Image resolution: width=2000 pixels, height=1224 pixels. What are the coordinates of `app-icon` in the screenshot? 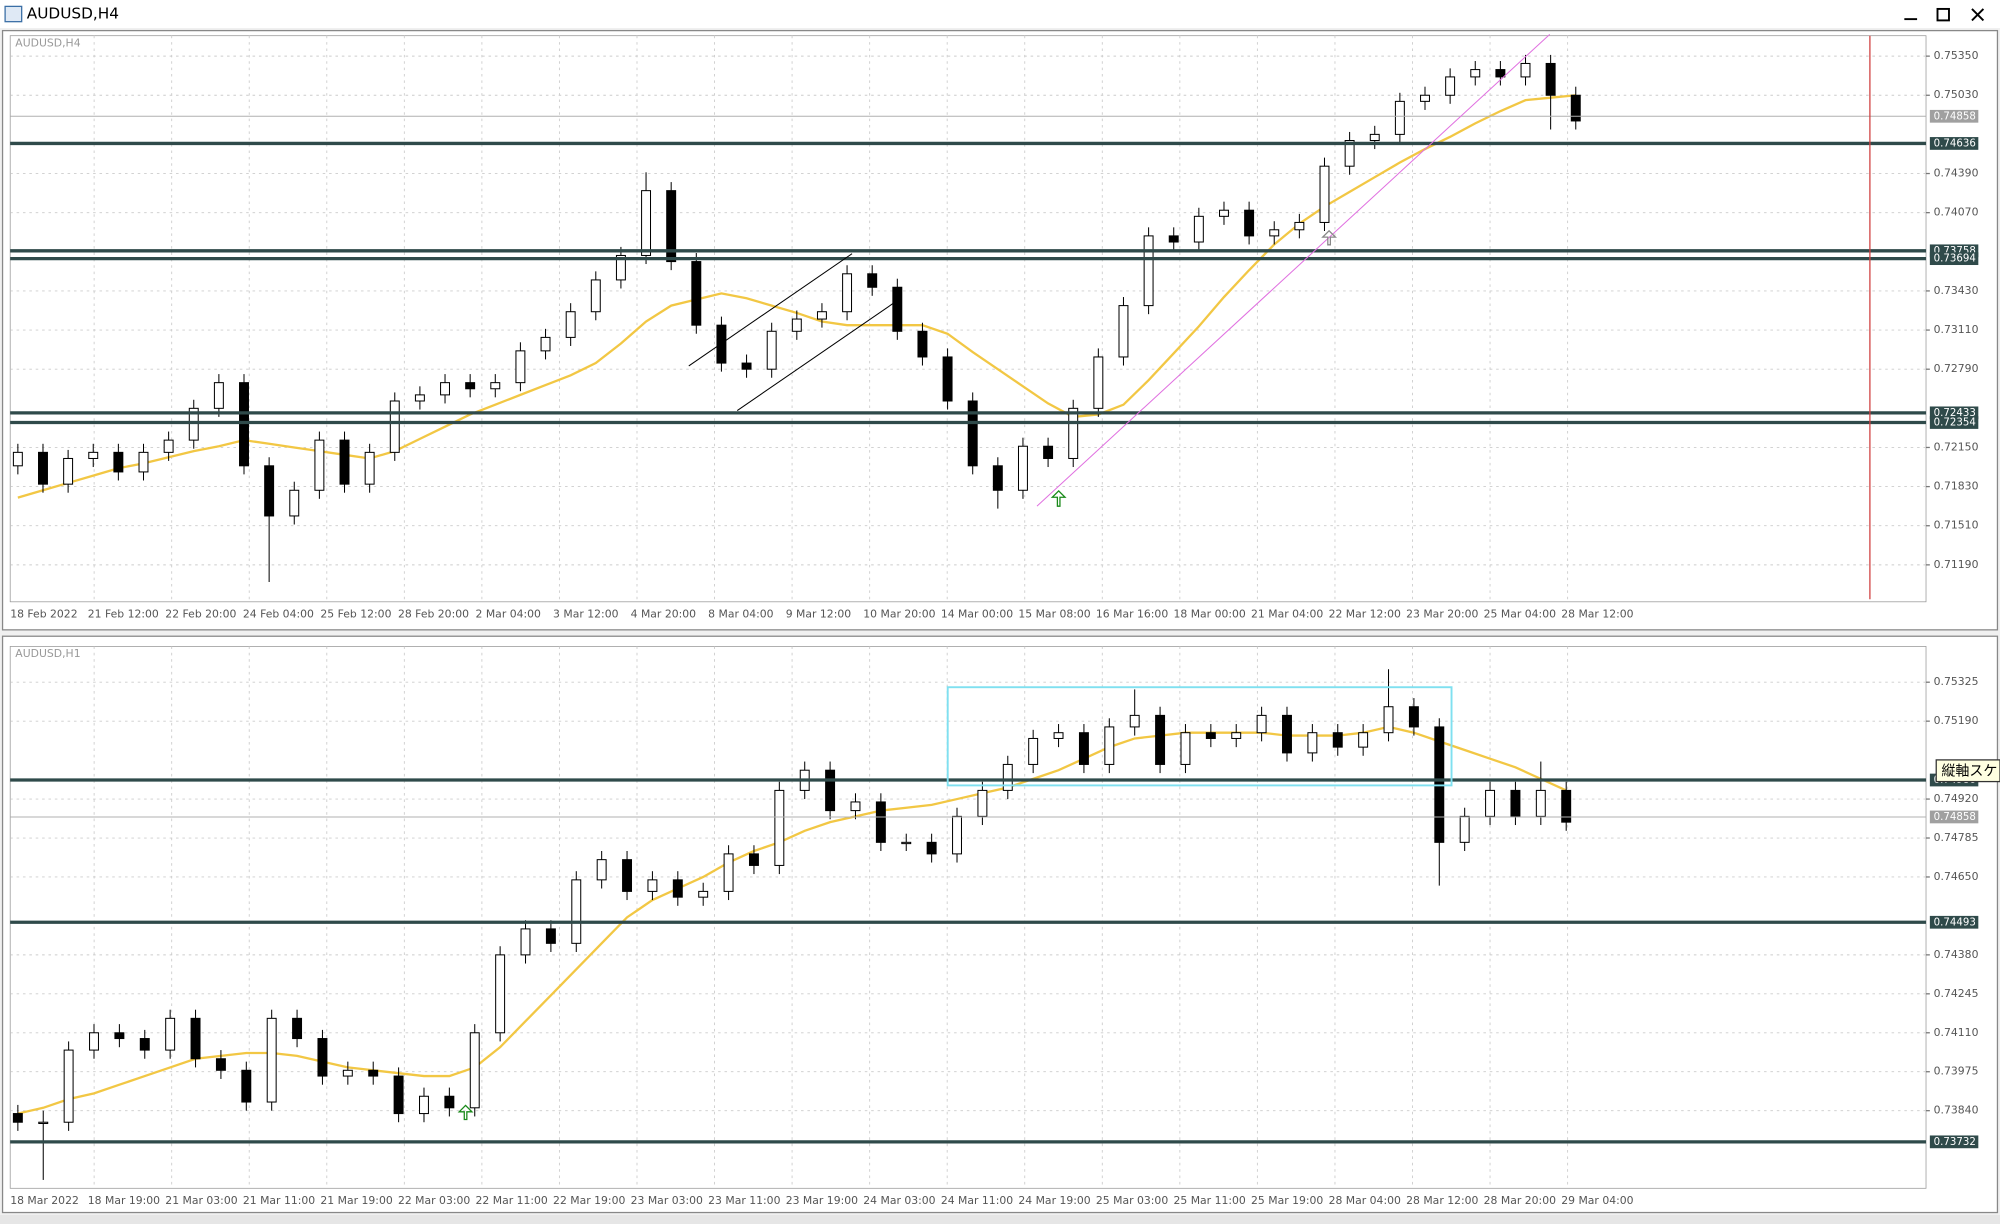 It's located at (13, 14).